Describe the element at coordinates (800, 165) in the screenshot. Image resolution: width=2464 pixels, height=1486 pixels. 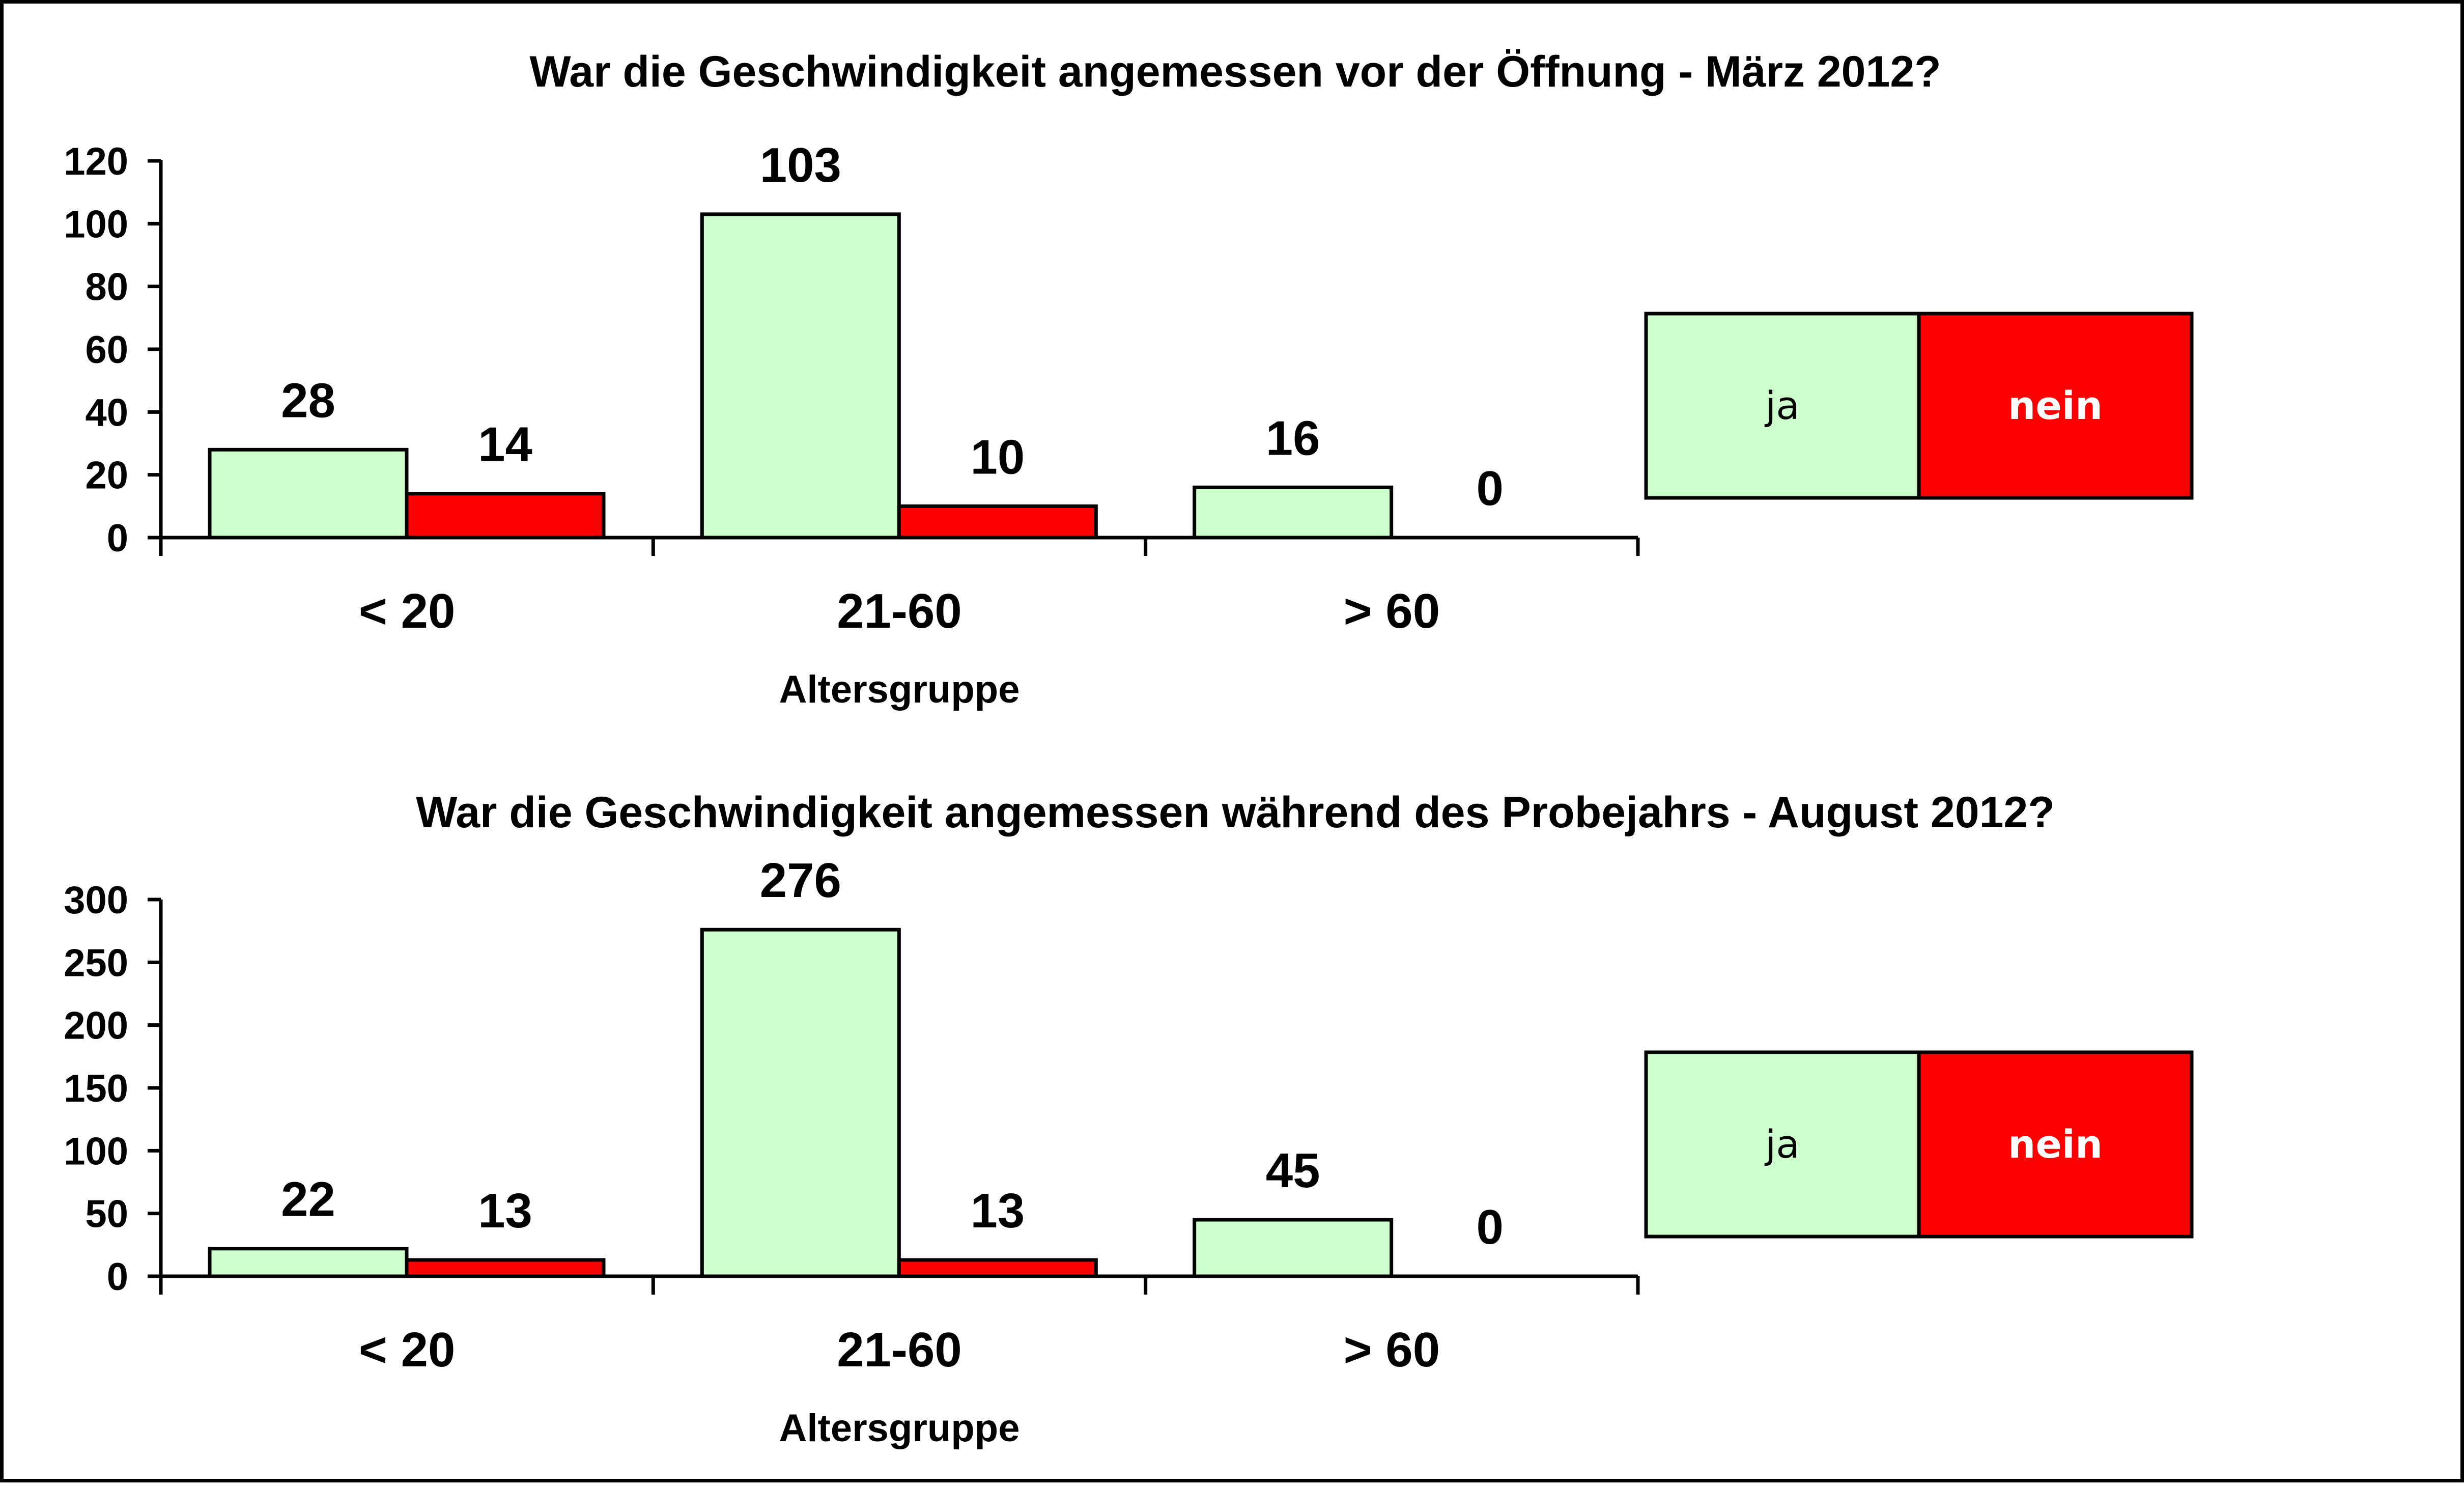
I see `data-label: 103` at that location.